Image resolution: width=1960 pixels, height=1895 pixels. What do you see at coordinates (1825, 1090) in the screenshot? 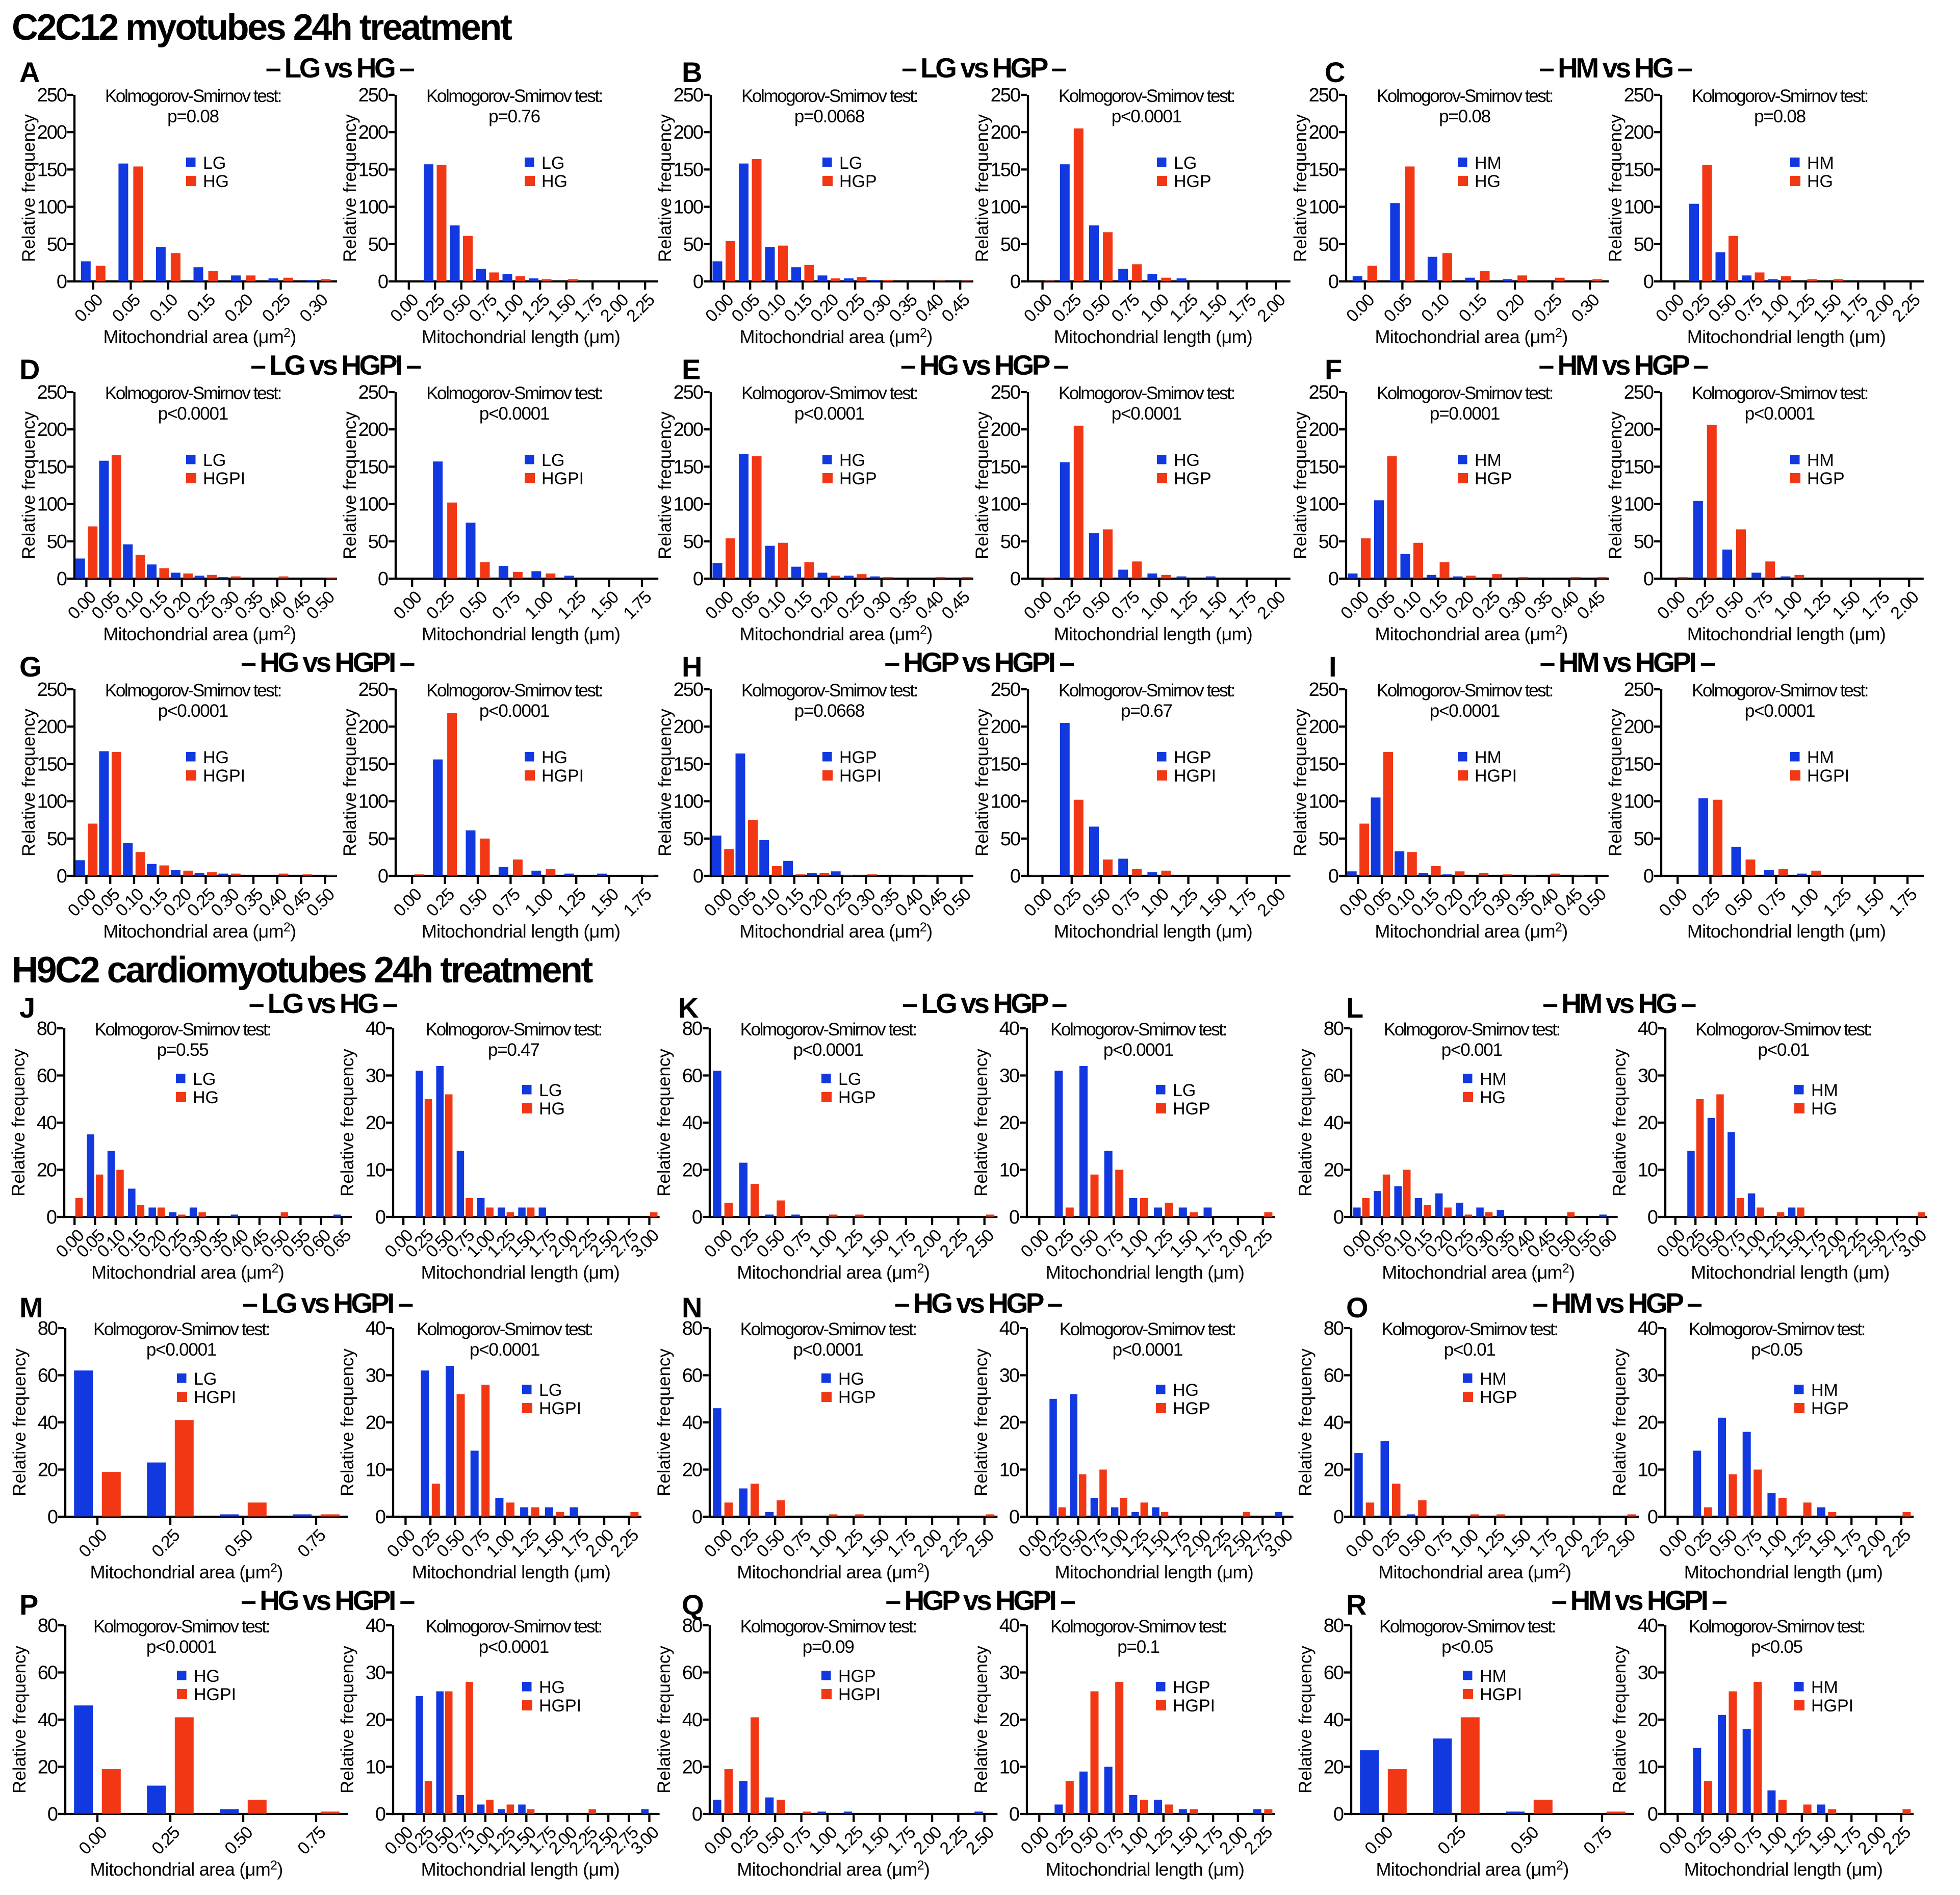
I see `svg-text: HM` at bounding box center [1825, 1090].